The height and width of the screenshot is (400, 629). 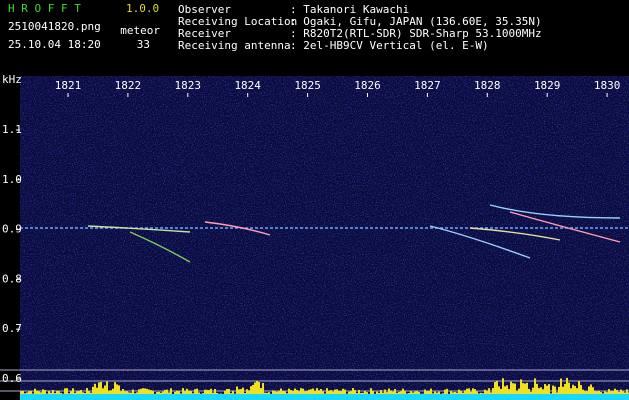 What do you see at coordinates (12, 229) in the screenshot?
I see `y-tick-label: 0.9` at bounding box center [12, 229].